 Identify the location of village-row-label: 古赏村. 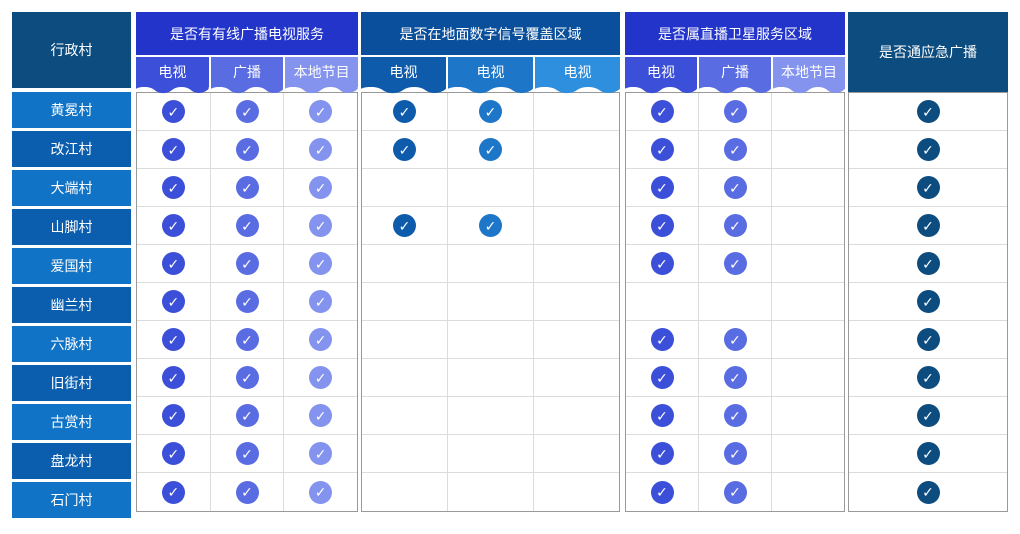
(71, 422).